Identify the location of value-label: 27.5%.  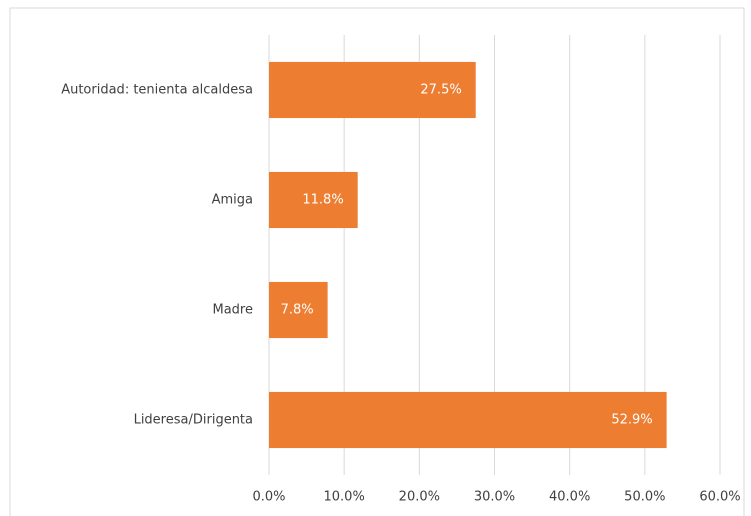
(440, 90).